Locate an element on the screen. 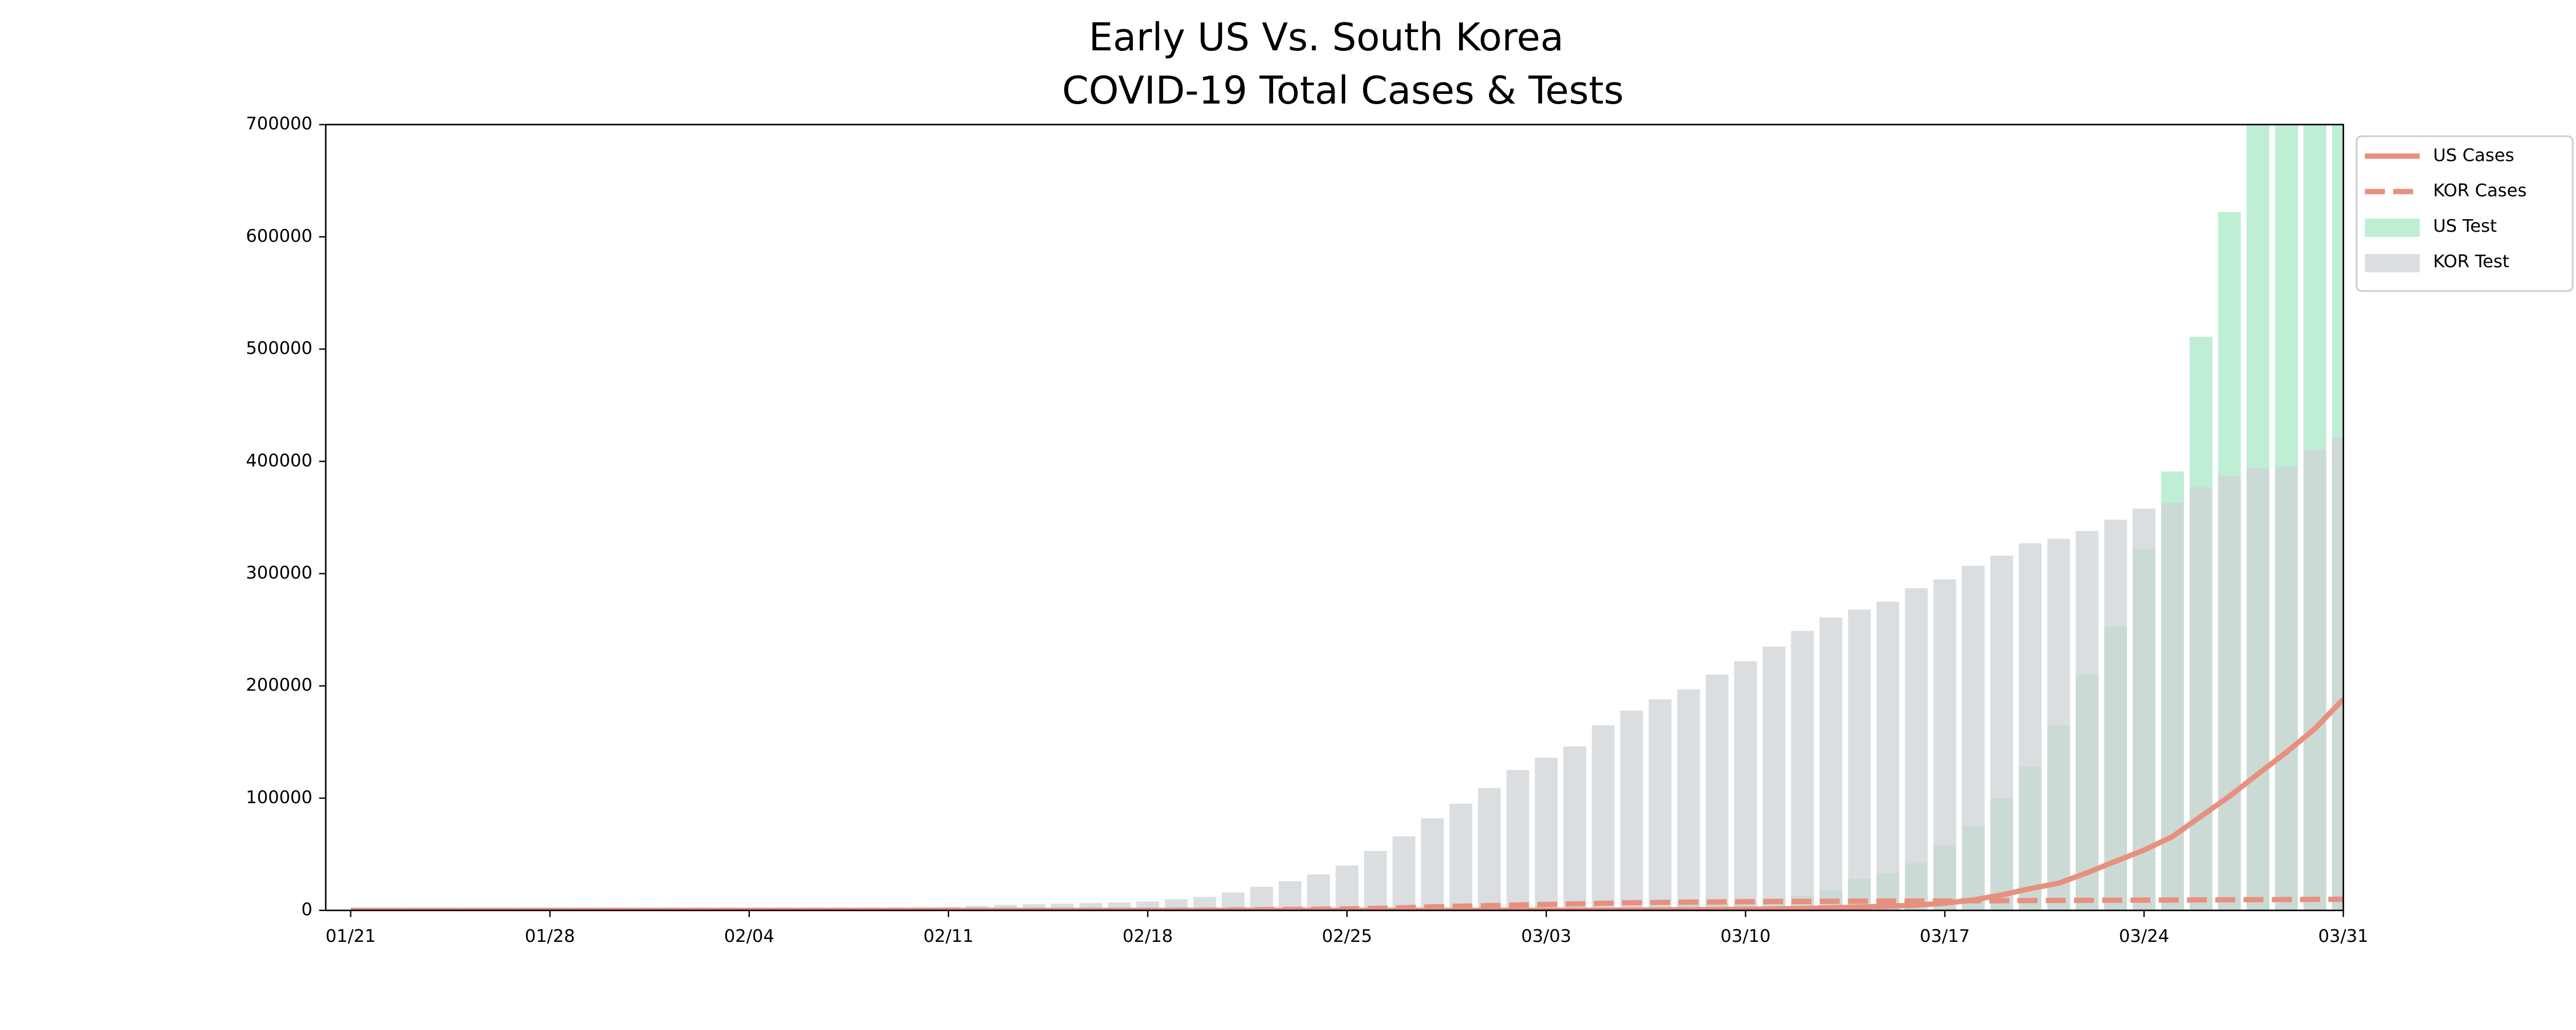 The height and width of the screenshot is (1030, 2576). y-tick-label: 0 is located at coordinates (306, 910).